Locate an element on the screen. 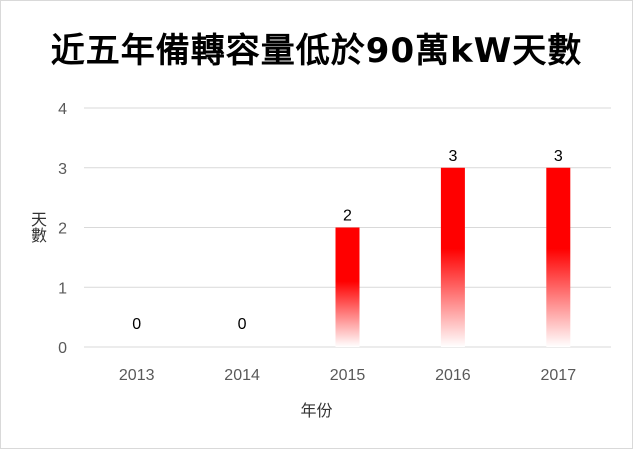  bars is located at coordinates (453, 257).